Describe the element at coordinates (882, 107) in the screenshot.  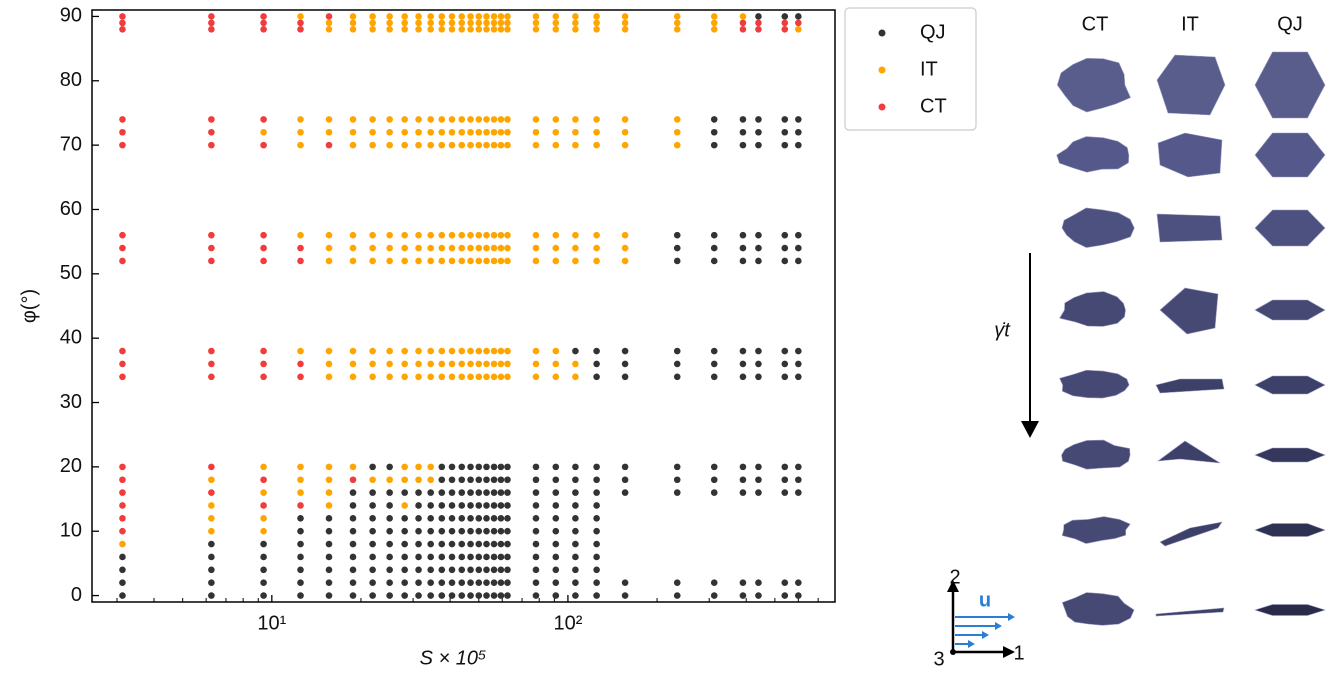
I see `legend-marker` at that location.